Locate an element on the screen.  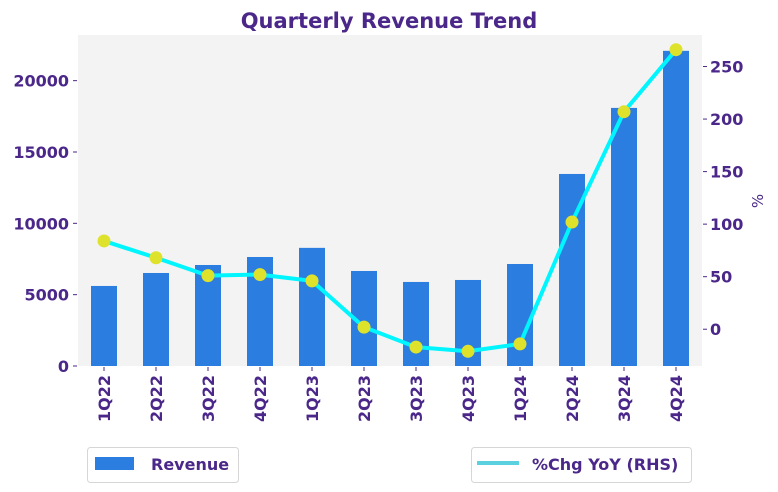
x-tick-label: 1Q24 is located at coordinates (520, 398).